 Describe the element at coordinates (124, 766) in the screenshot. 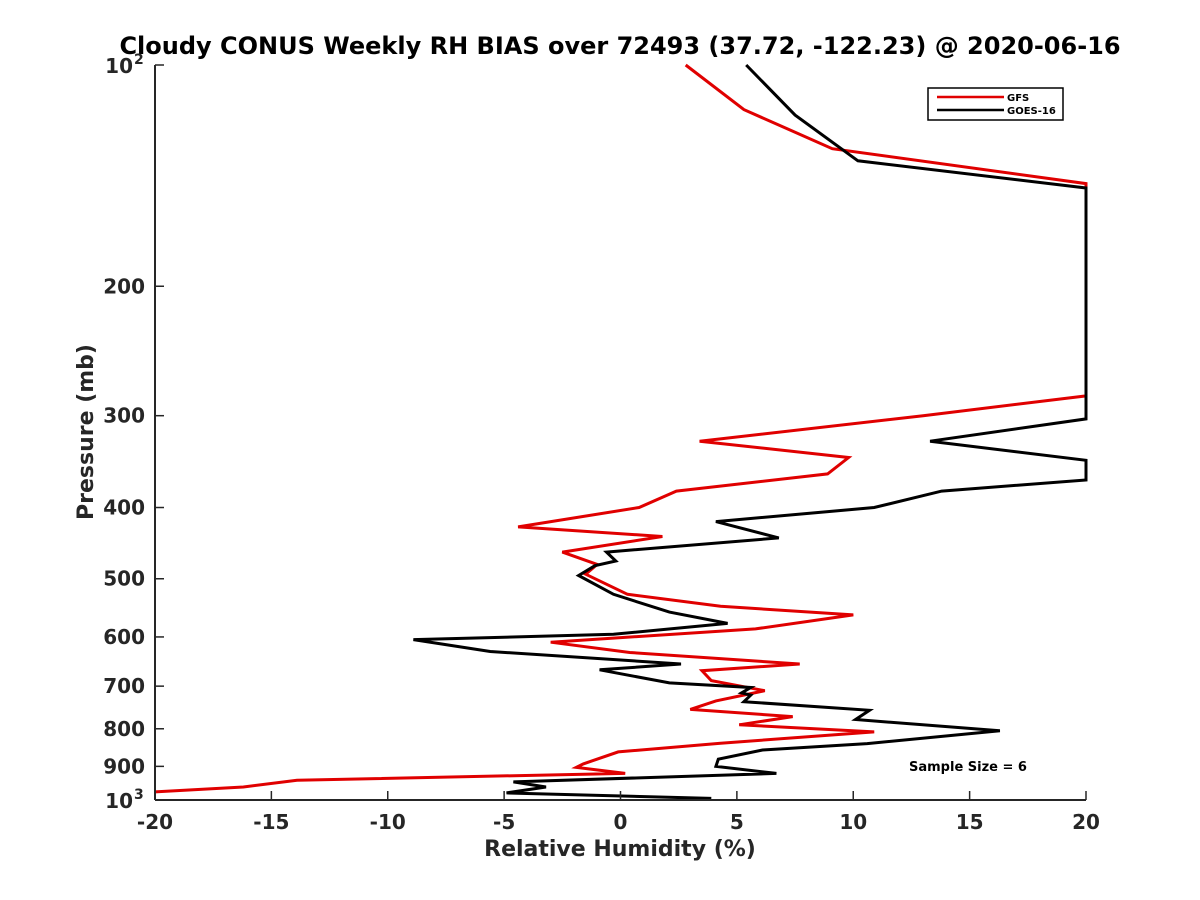

I see `y-tick-label: 900` at that location.